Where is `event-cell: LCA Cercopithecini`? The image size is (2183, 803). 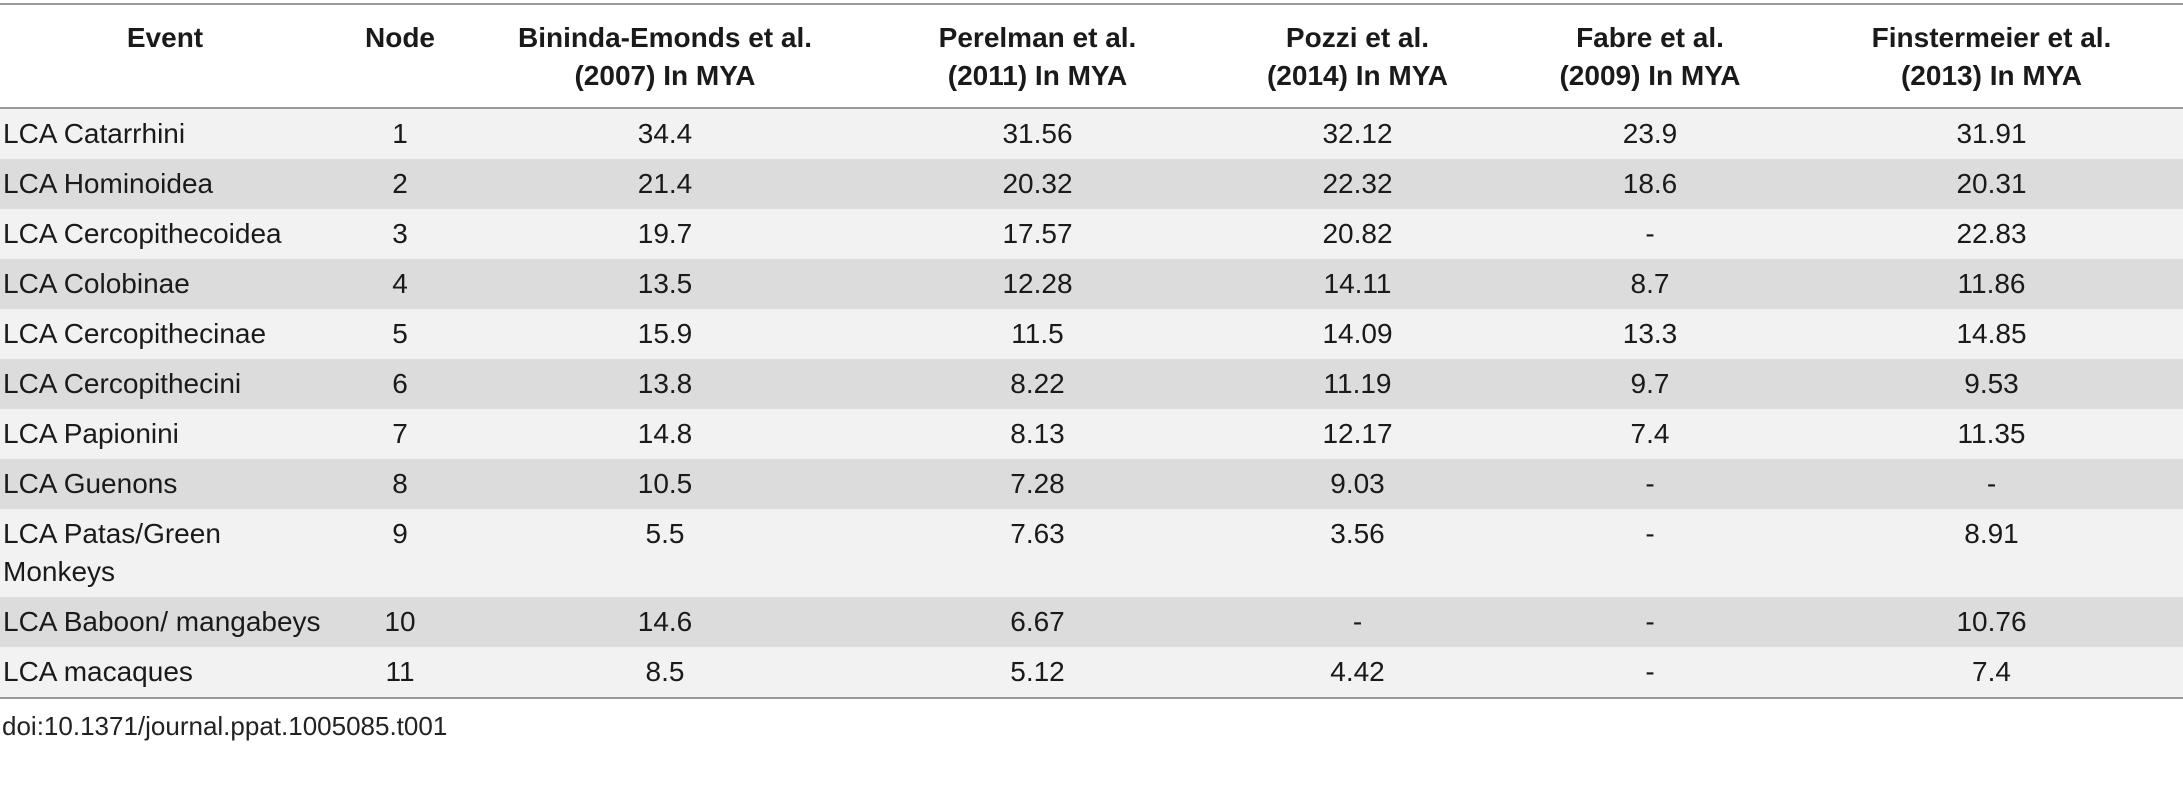 event-cell: LCA Cercopithecini is located at coordinates (165, 384).